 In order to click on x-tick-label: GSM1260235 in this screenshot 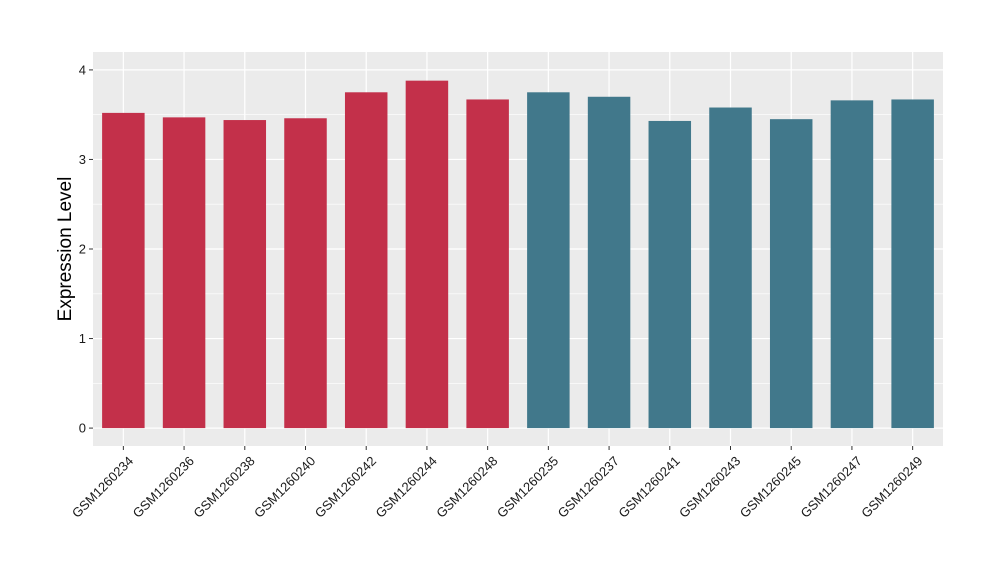, I will do `click(527, 486)`.